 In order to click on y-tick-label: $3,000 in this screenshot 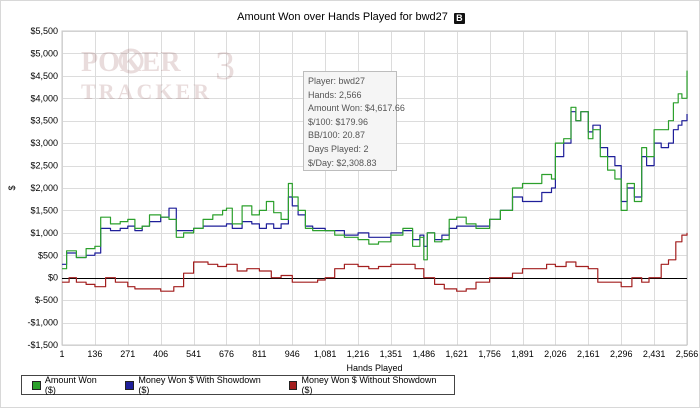, I will do `click(44, 143)`.